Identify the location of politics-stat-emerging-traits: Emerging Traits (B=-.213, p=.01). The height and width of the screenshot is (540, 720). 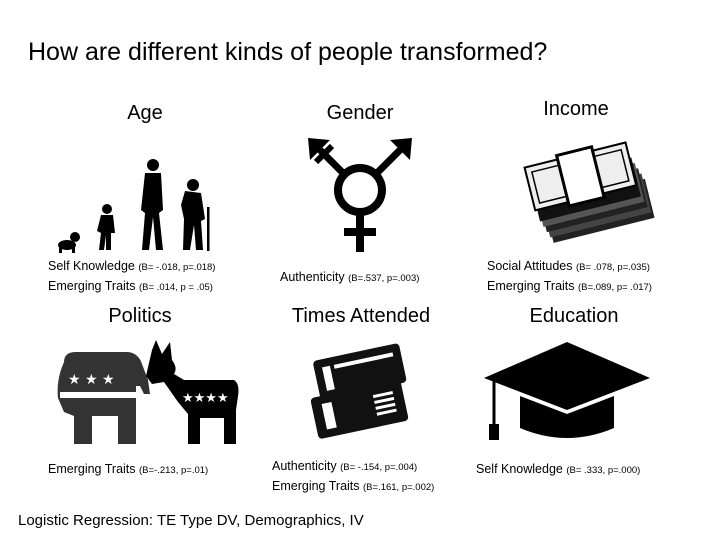
(128, 469).